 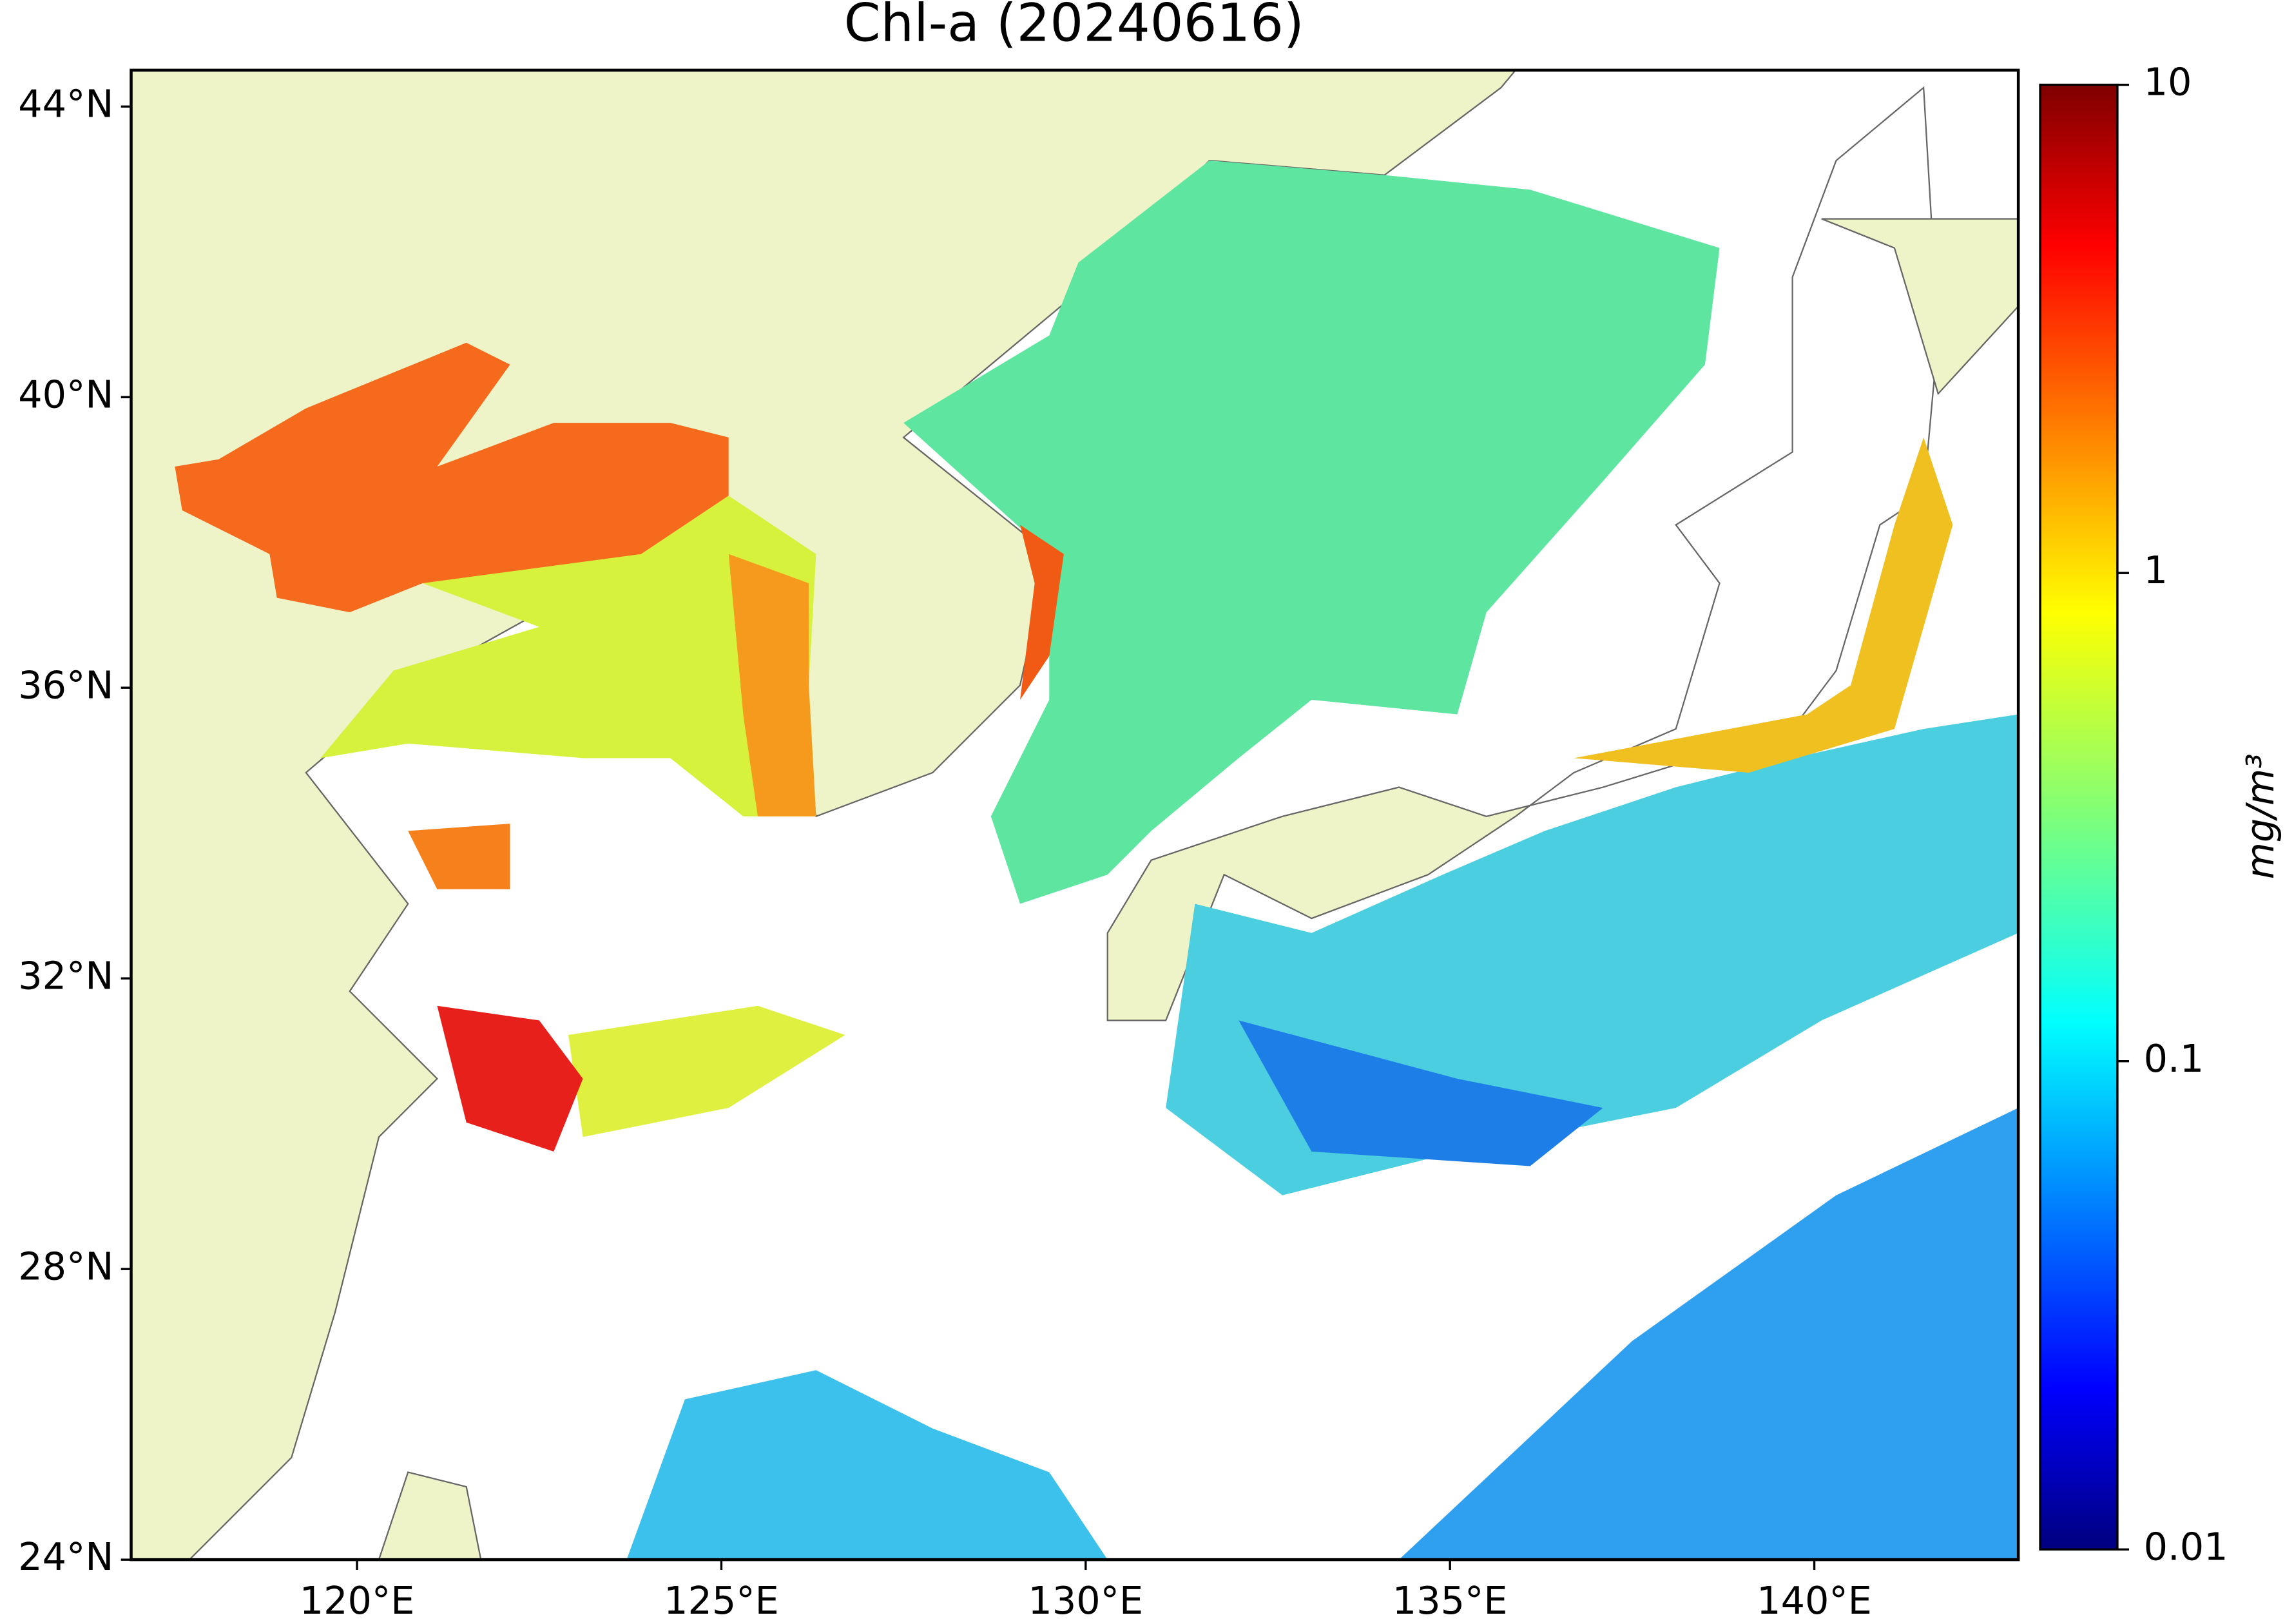 What do you see at coordinates (721, 1600) in the screenshot?
I see `x-tick-label: 125°E` at bounding box center [721, 1600].